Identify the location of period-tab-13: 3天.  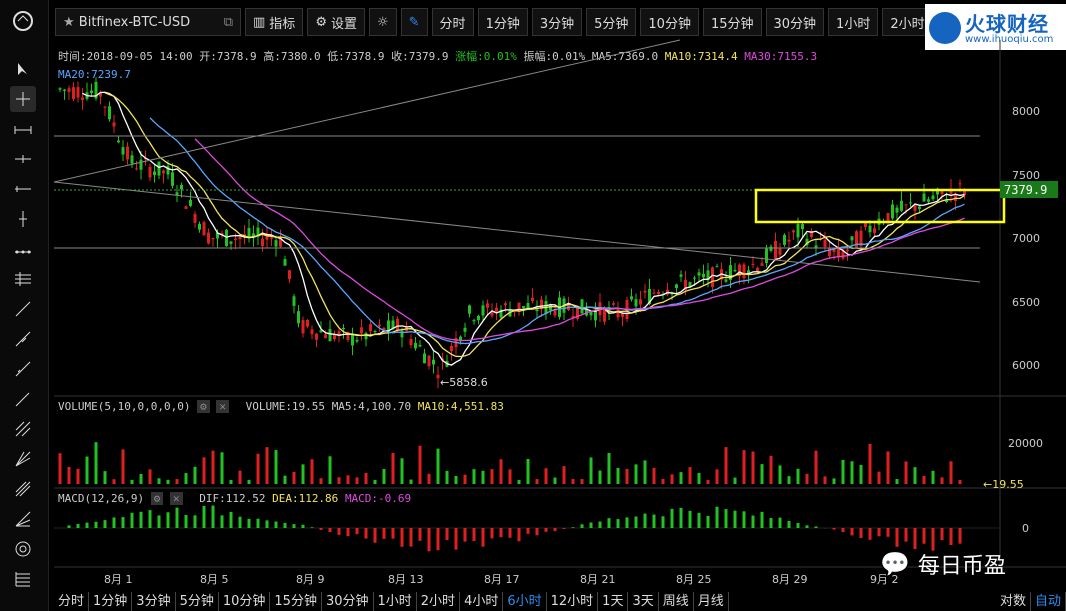
(643, 601).